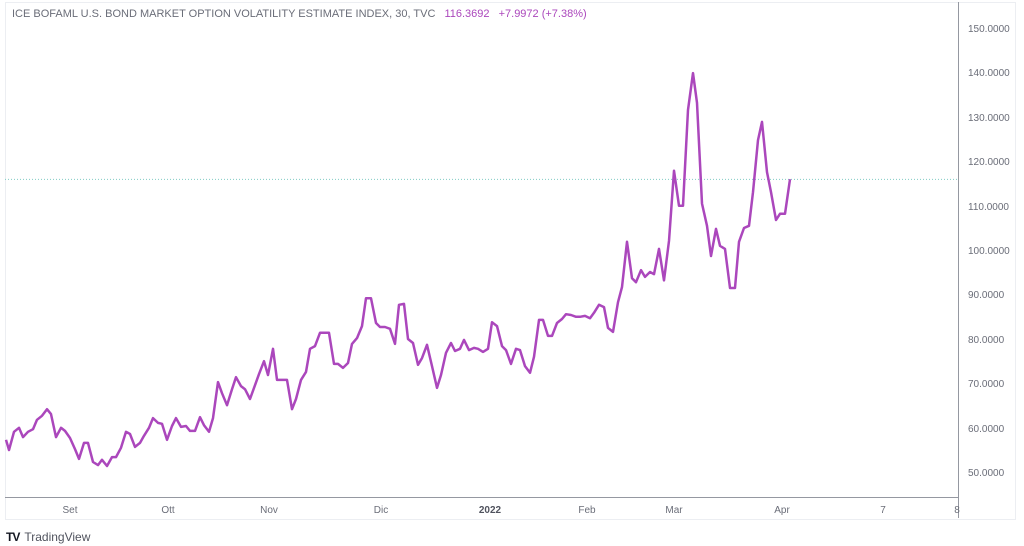  What do you see at coordinates (957, 510) in the screenshot?
I see `time-axis-label: 8` at bounding box center [957, 510].